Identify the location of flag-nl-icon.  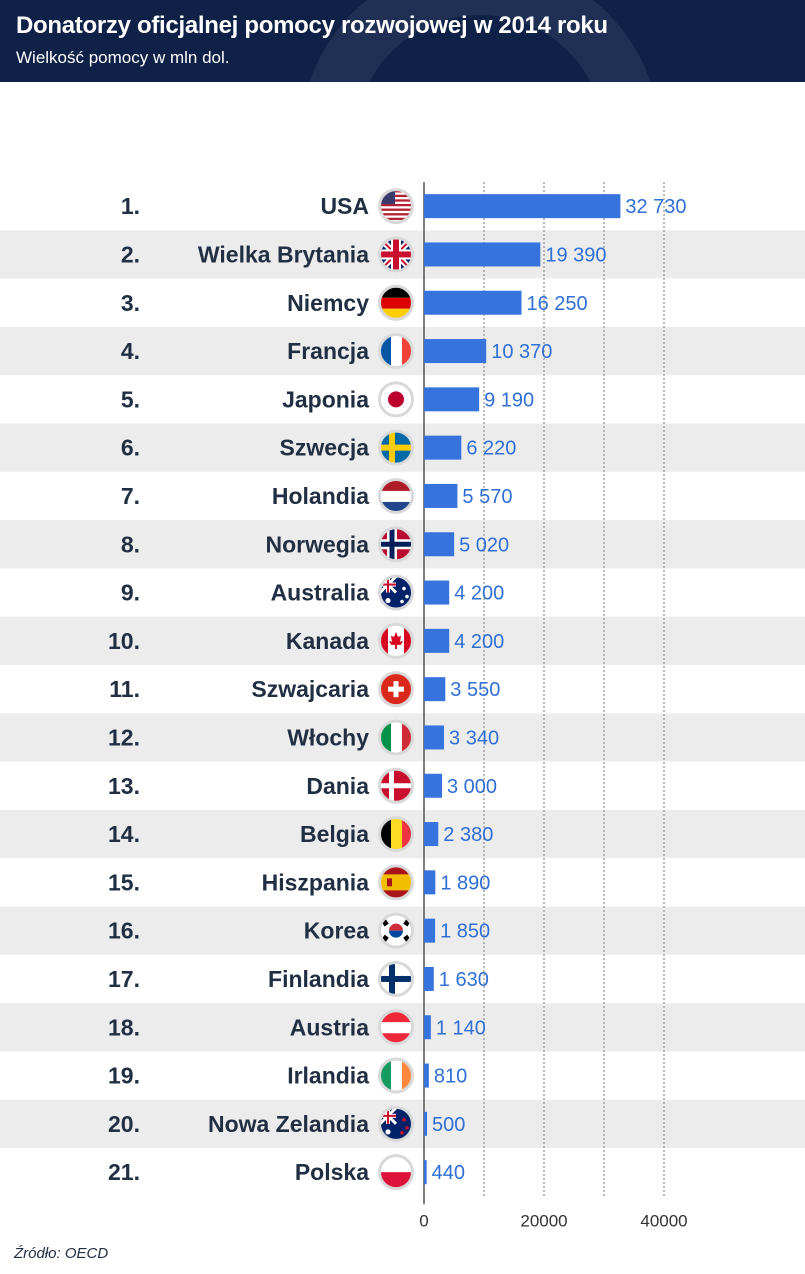
(396, 495).